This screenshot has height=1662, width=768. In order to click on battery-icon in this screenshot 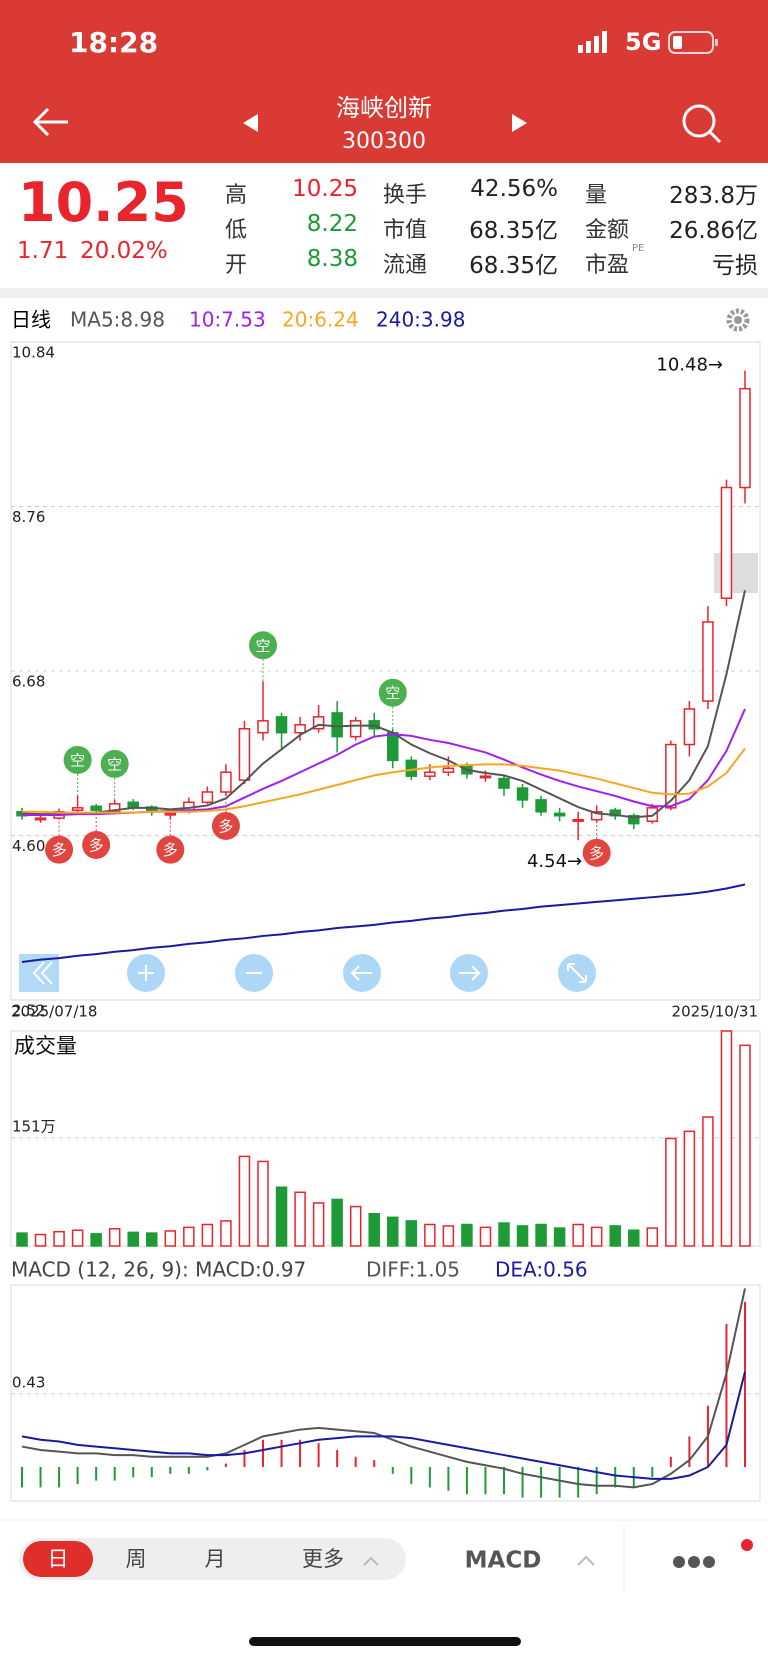, I will do `click(693, 42)`.